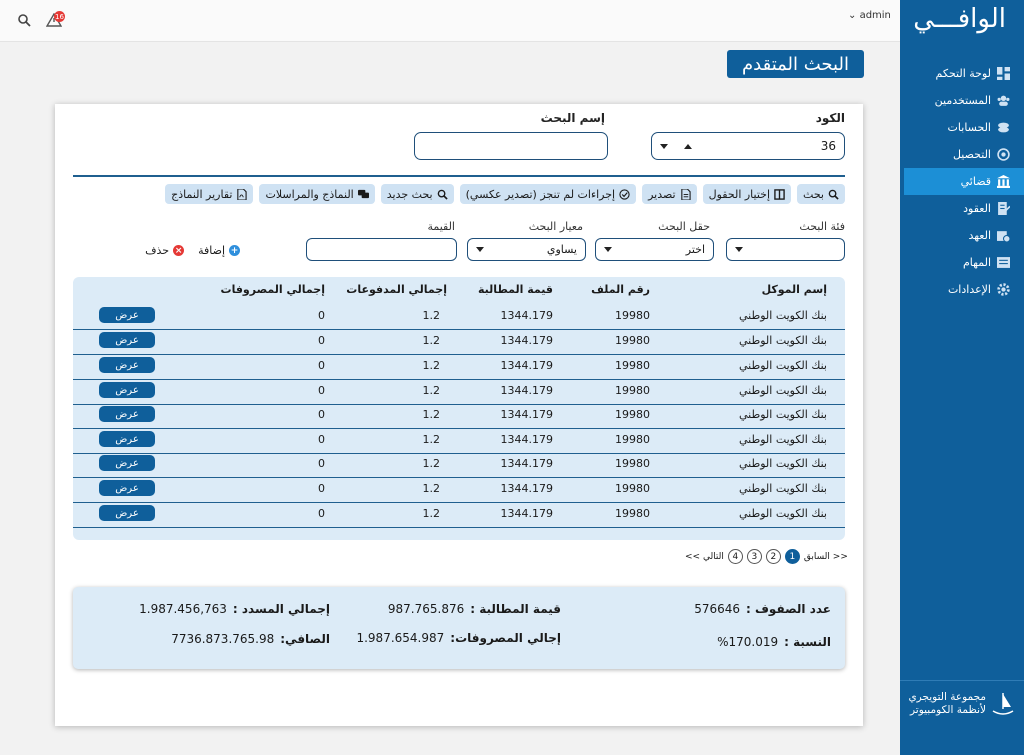  Describe the element at coordinates (754, 556) in the screenshot. I see `pager-page-3: 3` at that location.